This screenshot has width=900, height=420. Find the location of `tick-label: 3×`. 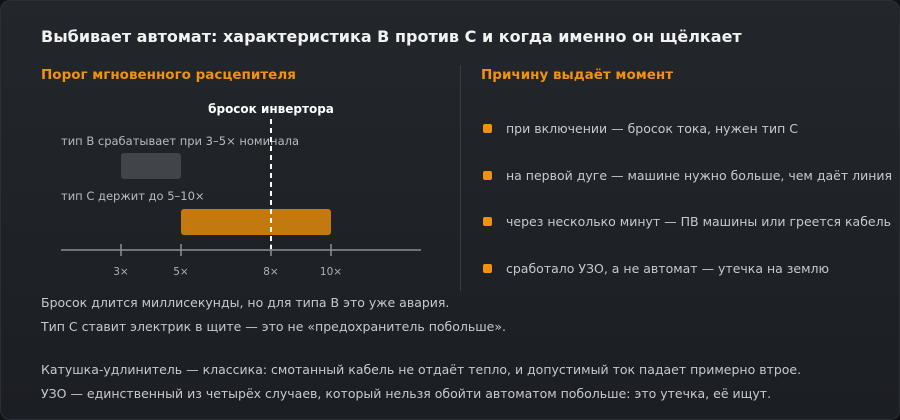

tick-label: 3× is located at coordinates (120, 272).